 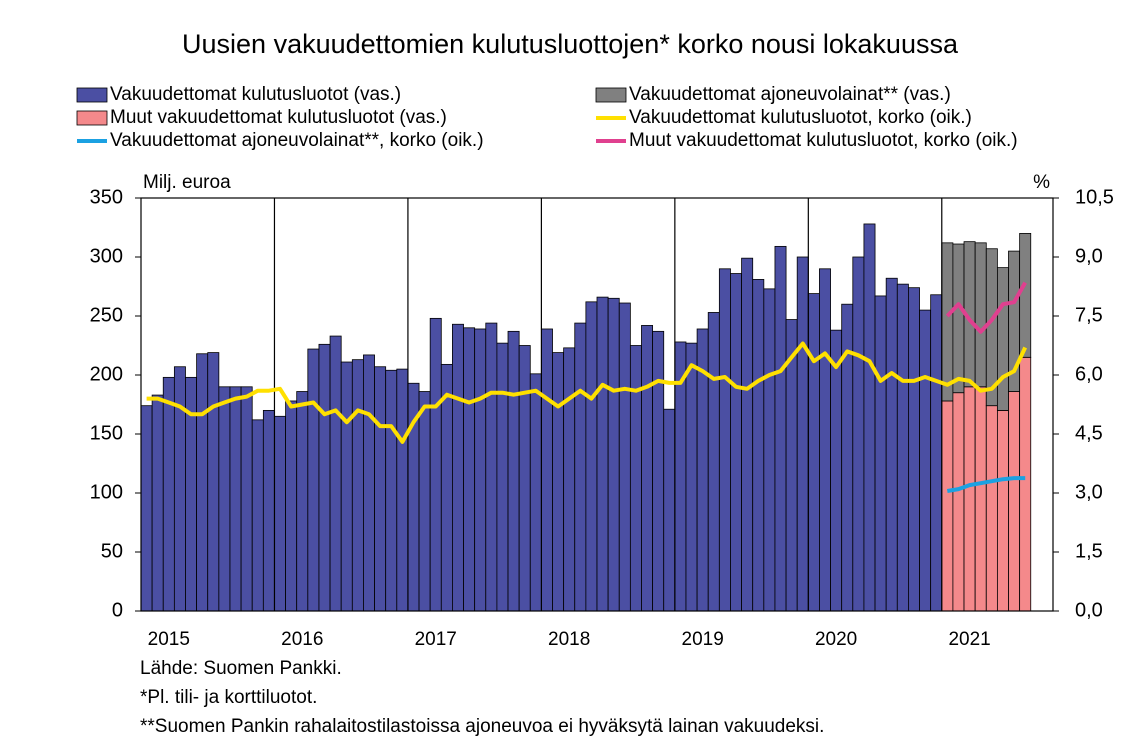 What do you see at coordinates (169, 639) in the screenshot?
I see `x-tick-label: 2015` at bounding box center [169, 639].